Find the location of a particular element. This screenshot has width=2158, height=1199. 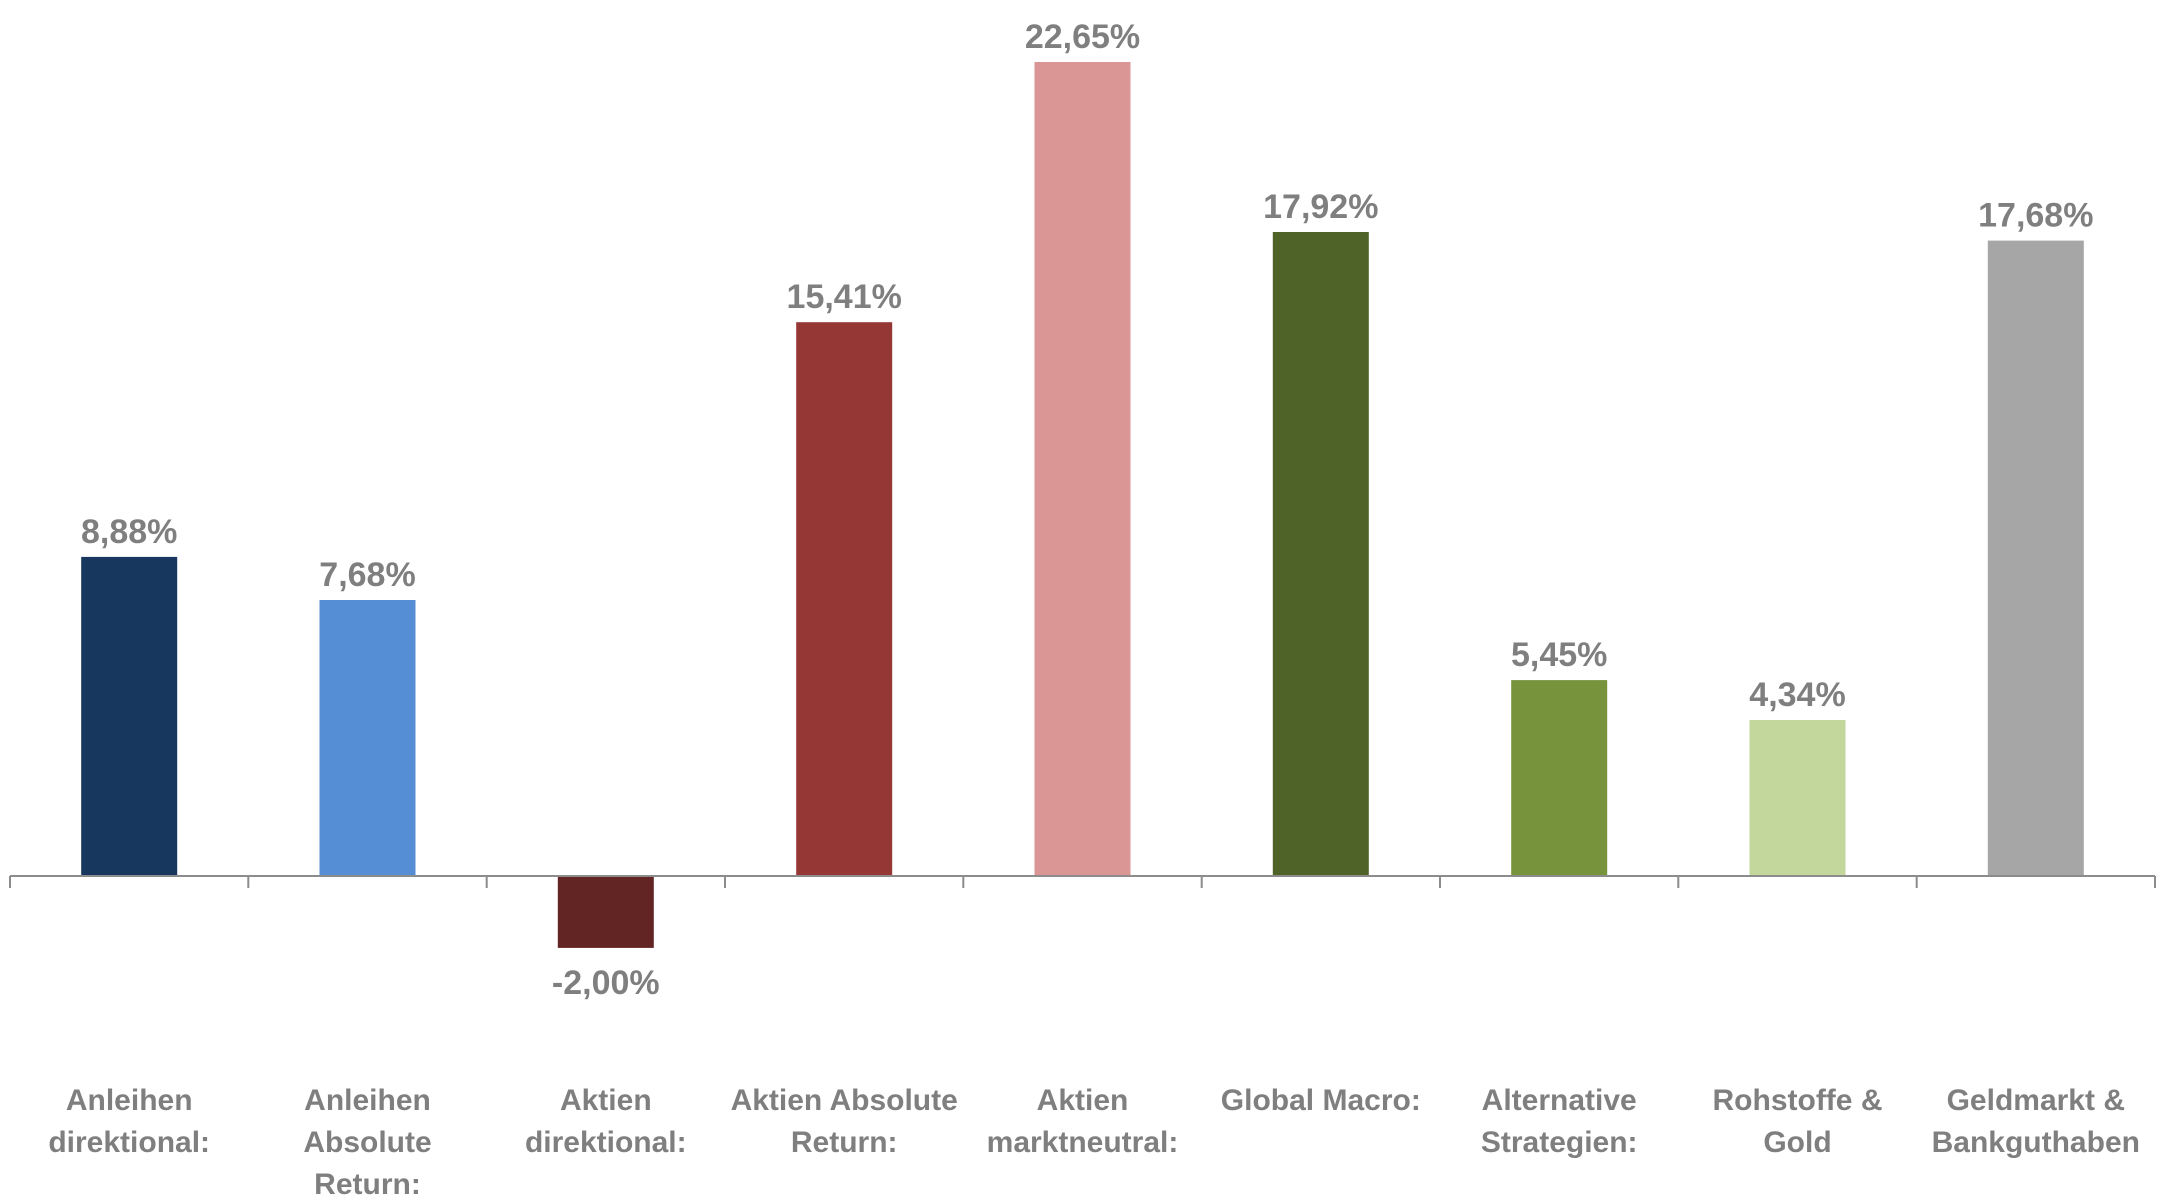

value-label-0: 8,88% is located at coordinates (129, 532).